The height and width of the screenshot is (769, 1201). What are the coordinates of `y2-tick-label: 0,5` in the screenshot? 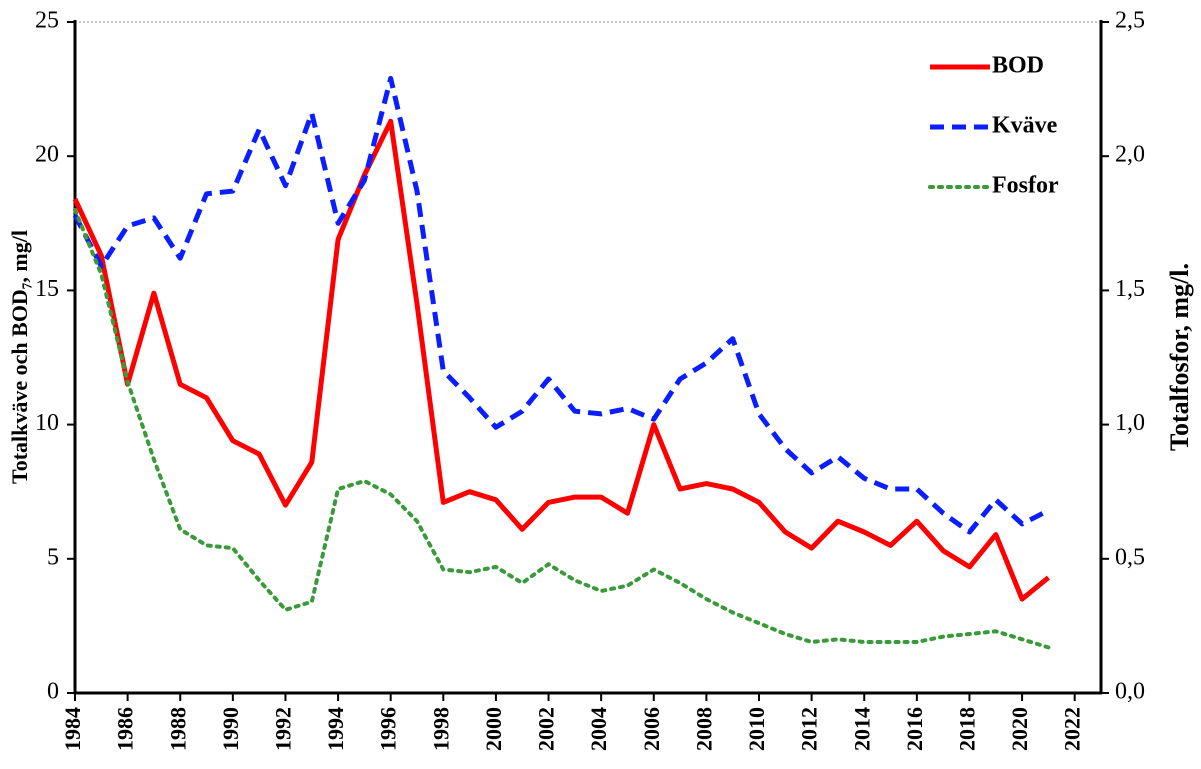 It's located at (1130, 557).